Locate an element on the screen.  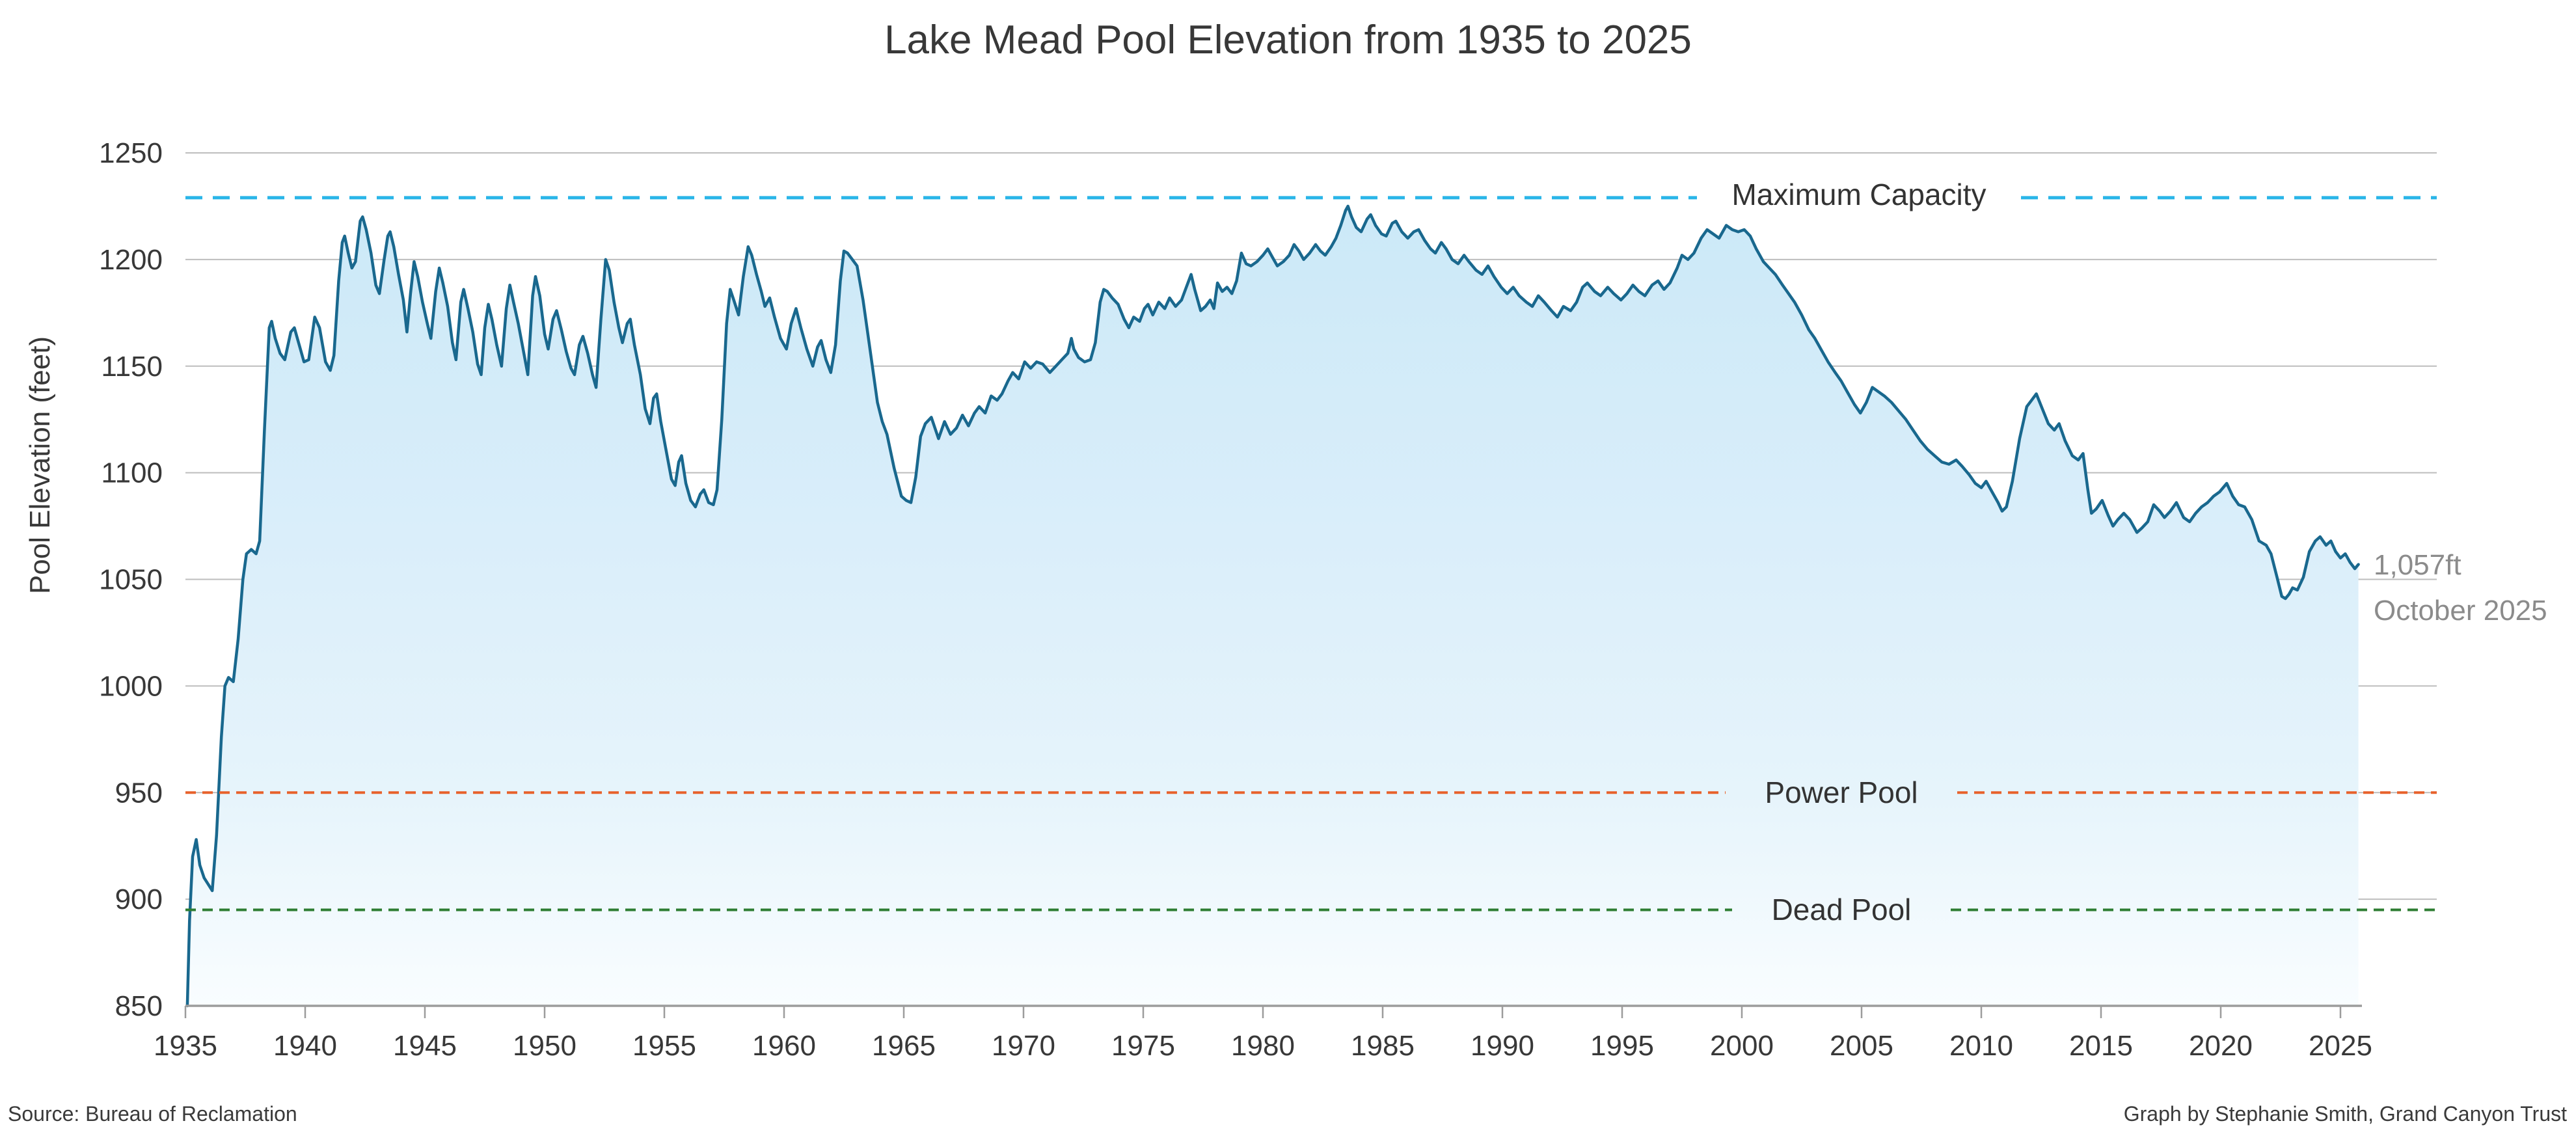
x-tick-label-1990: 1990 is located at coordinates (1502, 1046).